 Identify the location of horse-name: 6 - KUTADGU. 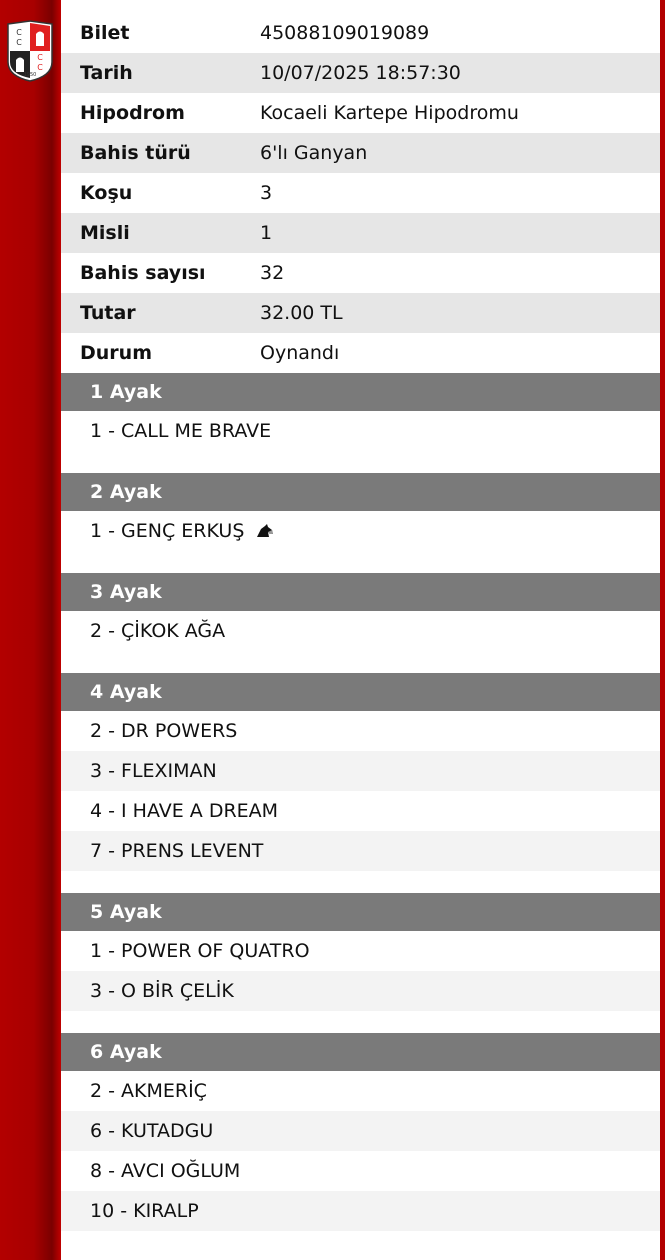
(152, 1131).